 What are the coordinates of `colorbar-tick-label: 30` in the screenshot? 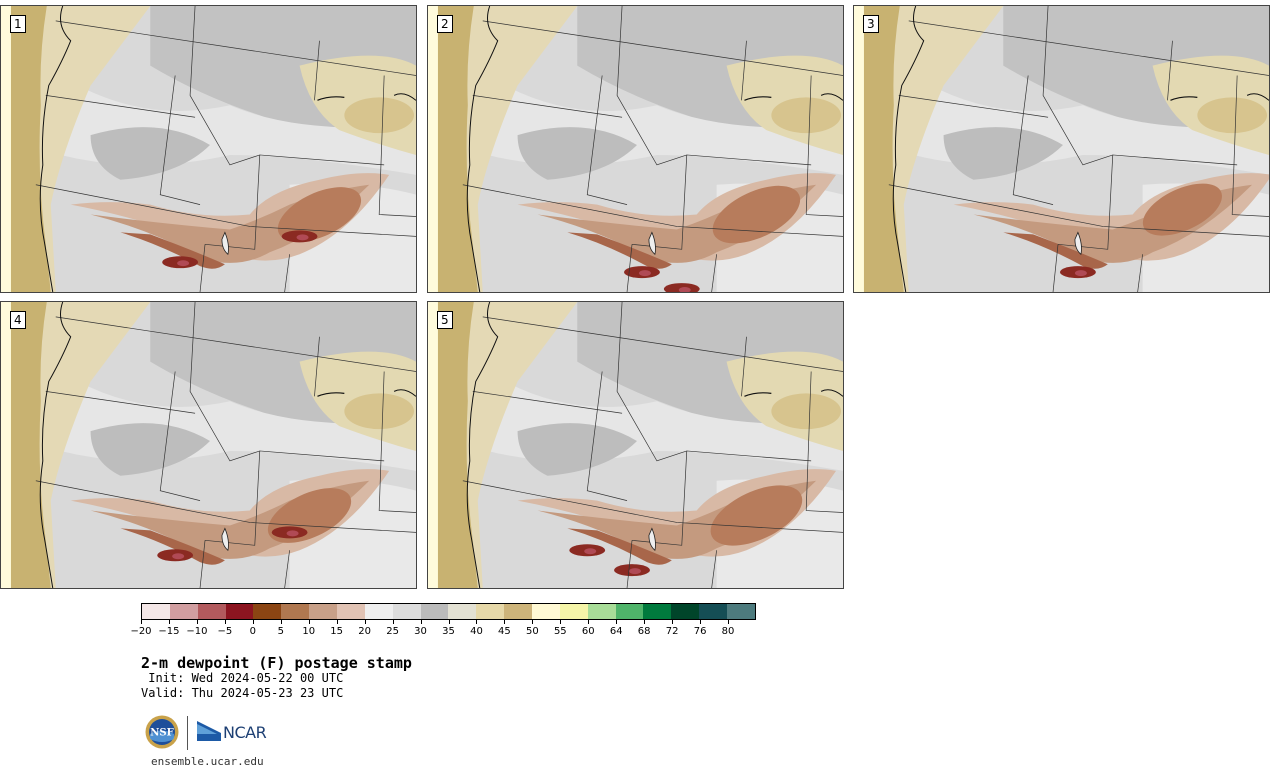 It's located at (420, 631).